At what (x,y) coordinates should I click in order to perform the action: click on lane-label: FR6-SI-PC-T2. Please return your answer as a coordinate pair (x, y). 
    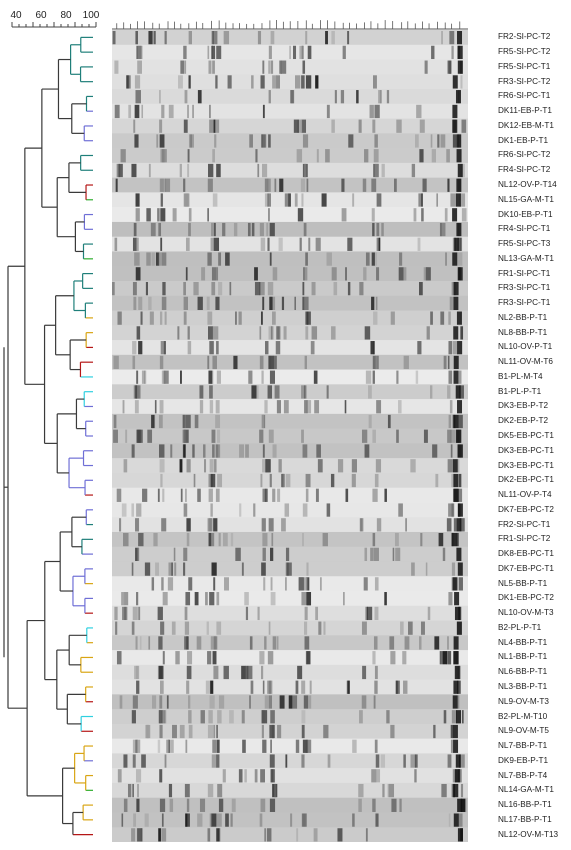
    Looking at the image, I should click on (524, 155).